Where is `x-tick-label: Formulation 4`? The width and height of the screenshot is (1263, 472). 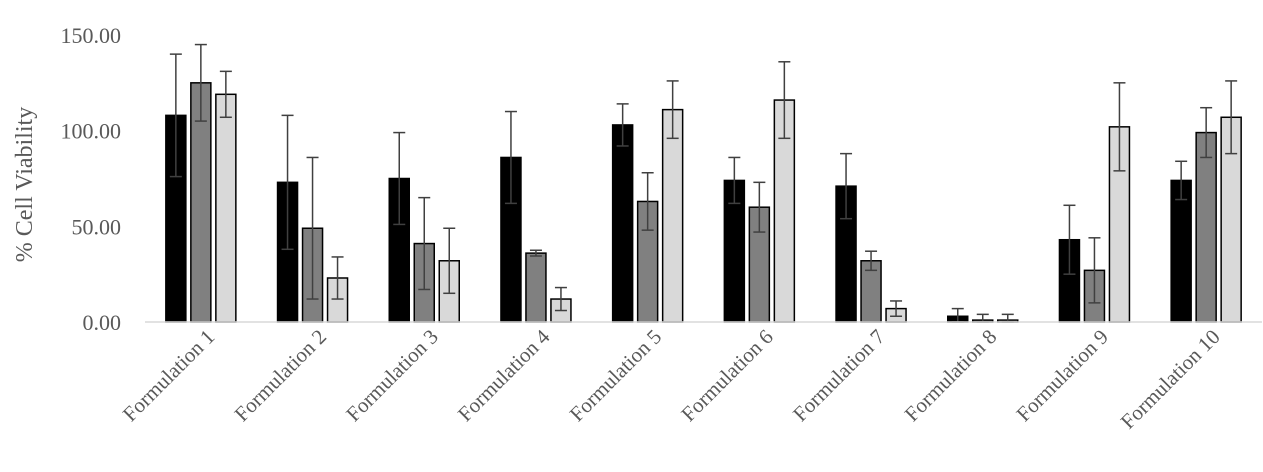
x-tick-label: Formulation 4 is located at coordinates (504, 375).